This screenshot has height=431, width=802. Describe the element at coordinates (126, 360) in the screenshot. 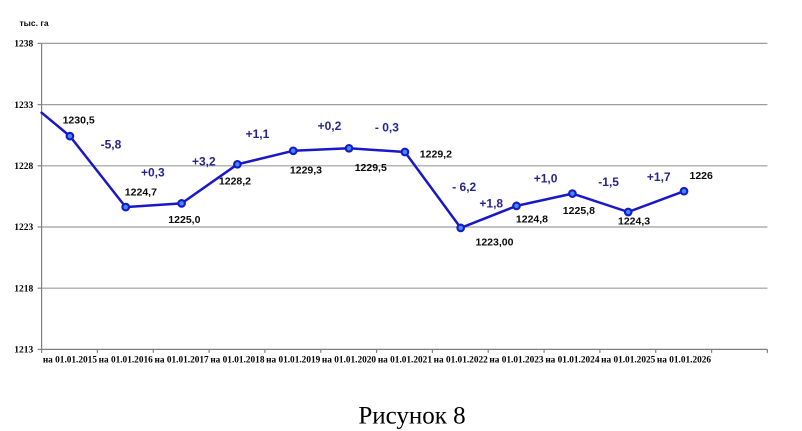

I see `svg-text: на 01.01.2016` at that location.